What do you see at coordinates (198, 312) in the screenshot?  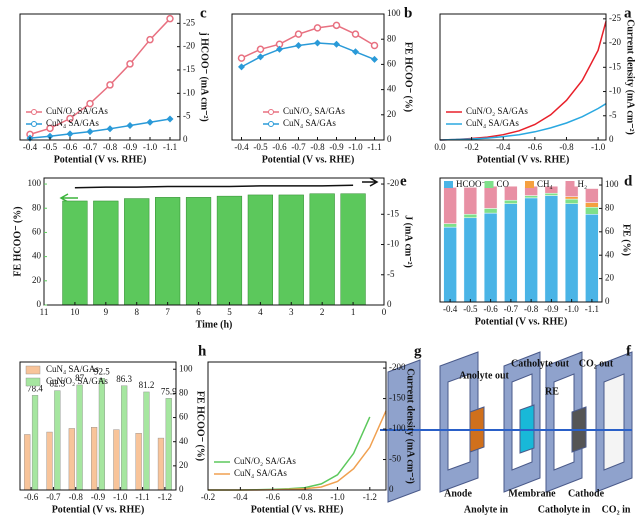 I see `x-tick-label: 6` at bounding box center [198, 312].